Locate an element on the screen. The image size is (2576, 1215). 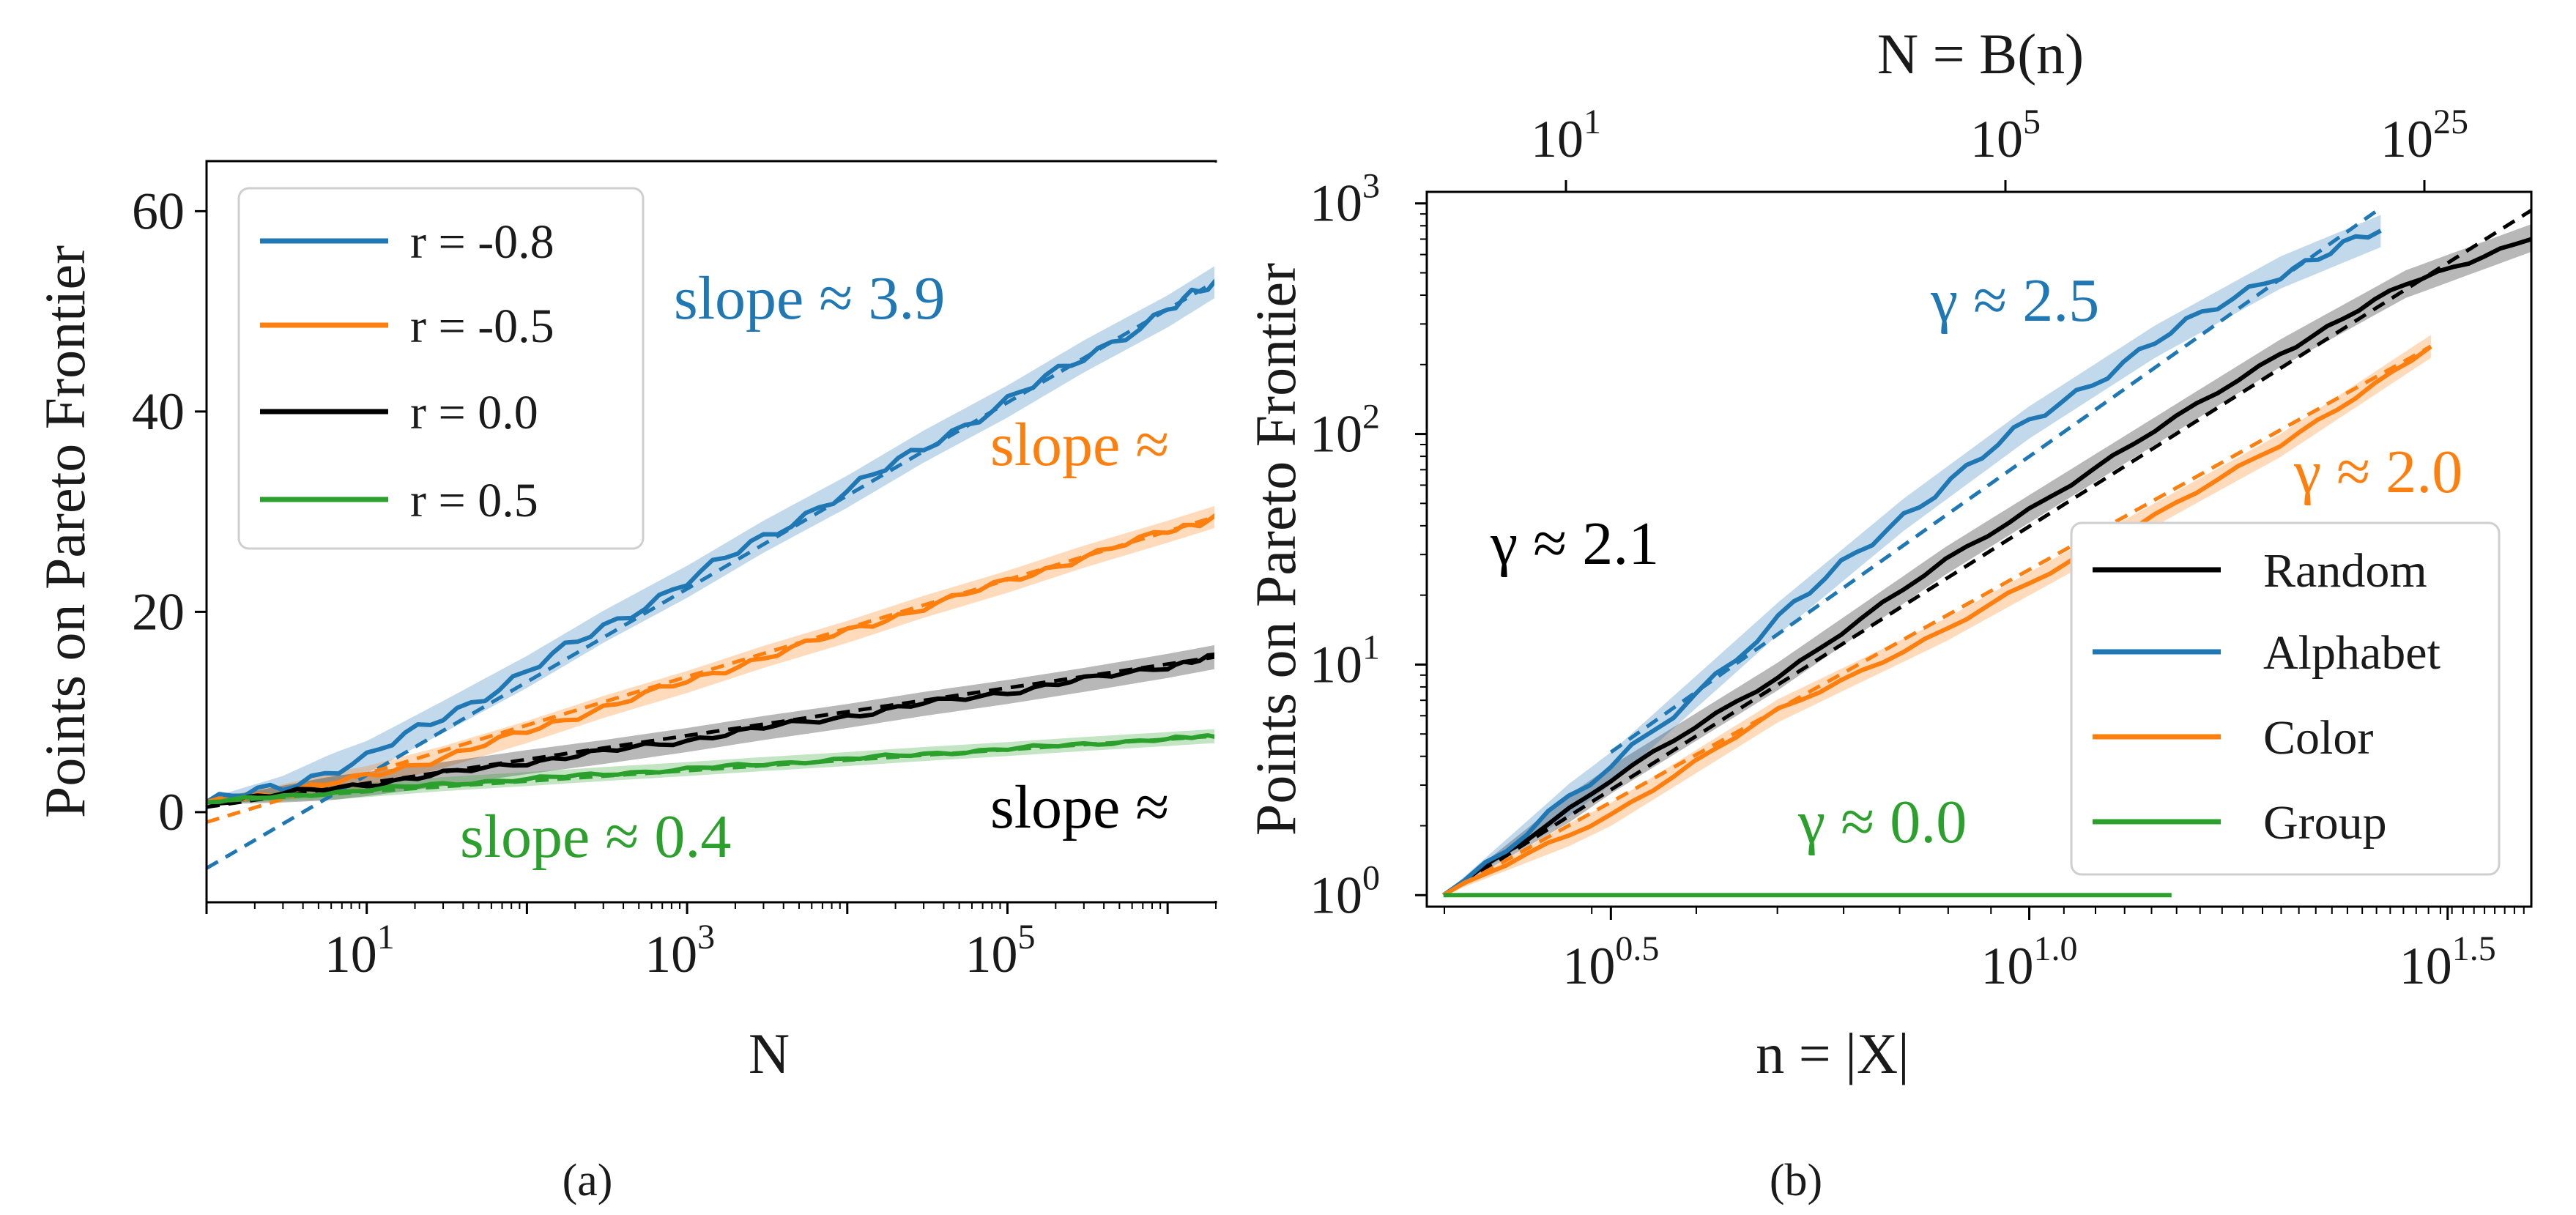
a-y-axis-label: Points on Pareto Frontier is located at coordinates (65, 531).